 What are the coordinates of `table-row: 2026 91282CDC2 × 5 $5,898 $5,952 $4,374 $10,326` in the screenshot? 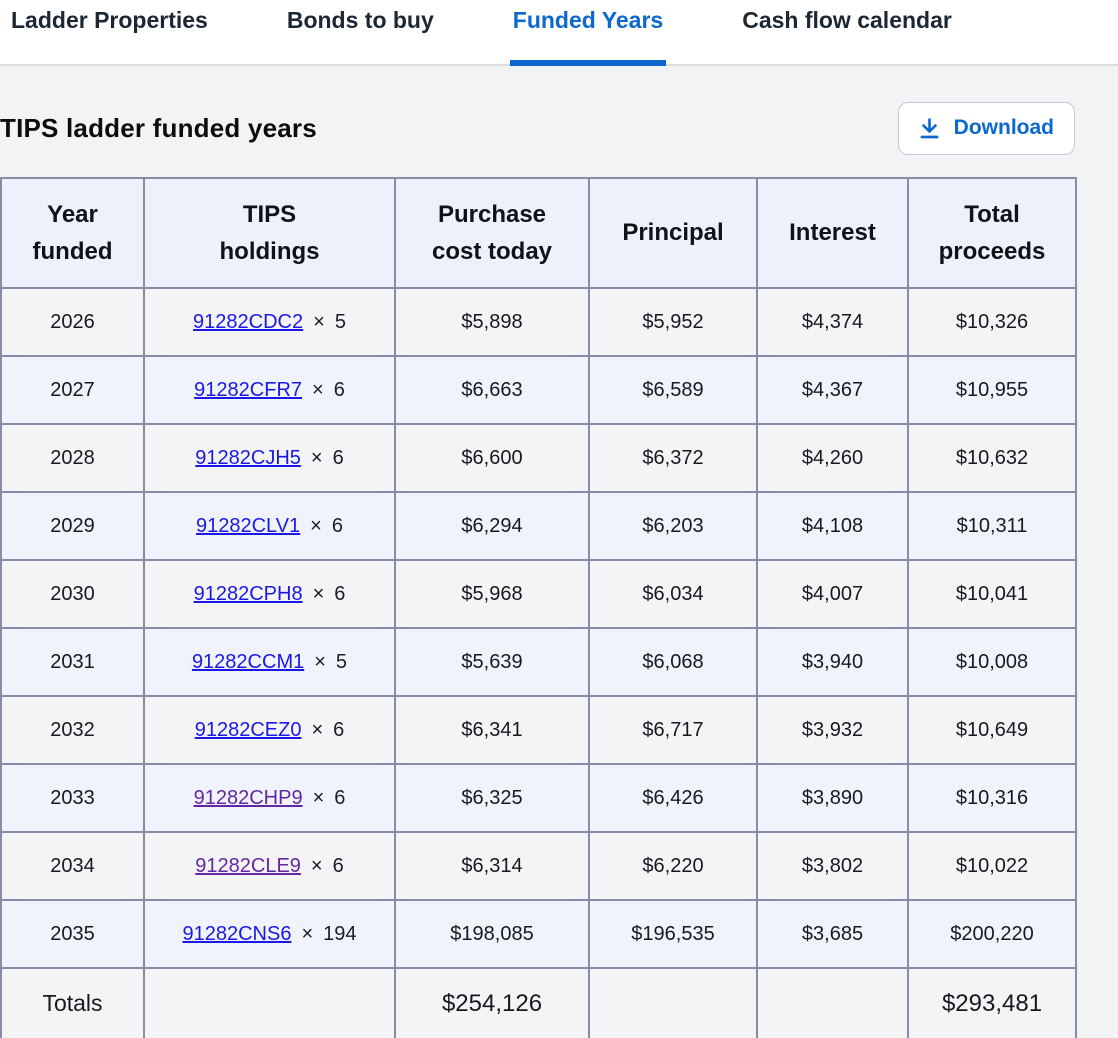 It's located at (538, 322).